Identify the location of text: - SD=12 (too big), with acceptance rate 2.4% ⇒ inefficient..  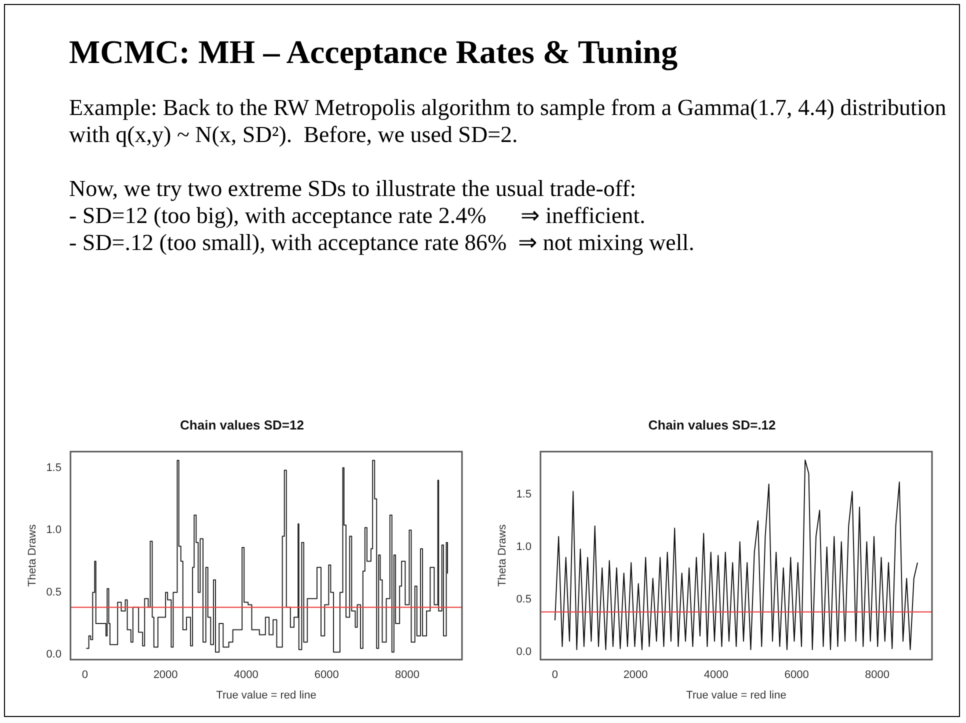
(357, 215).